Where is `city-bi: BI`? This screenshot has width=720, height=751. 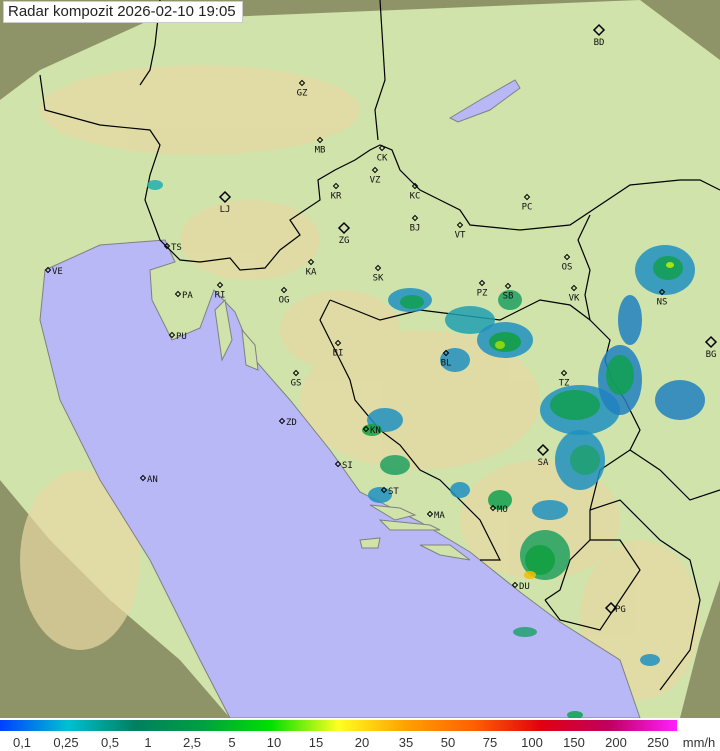
city-bi: BI is located at coordinates (338, 349).